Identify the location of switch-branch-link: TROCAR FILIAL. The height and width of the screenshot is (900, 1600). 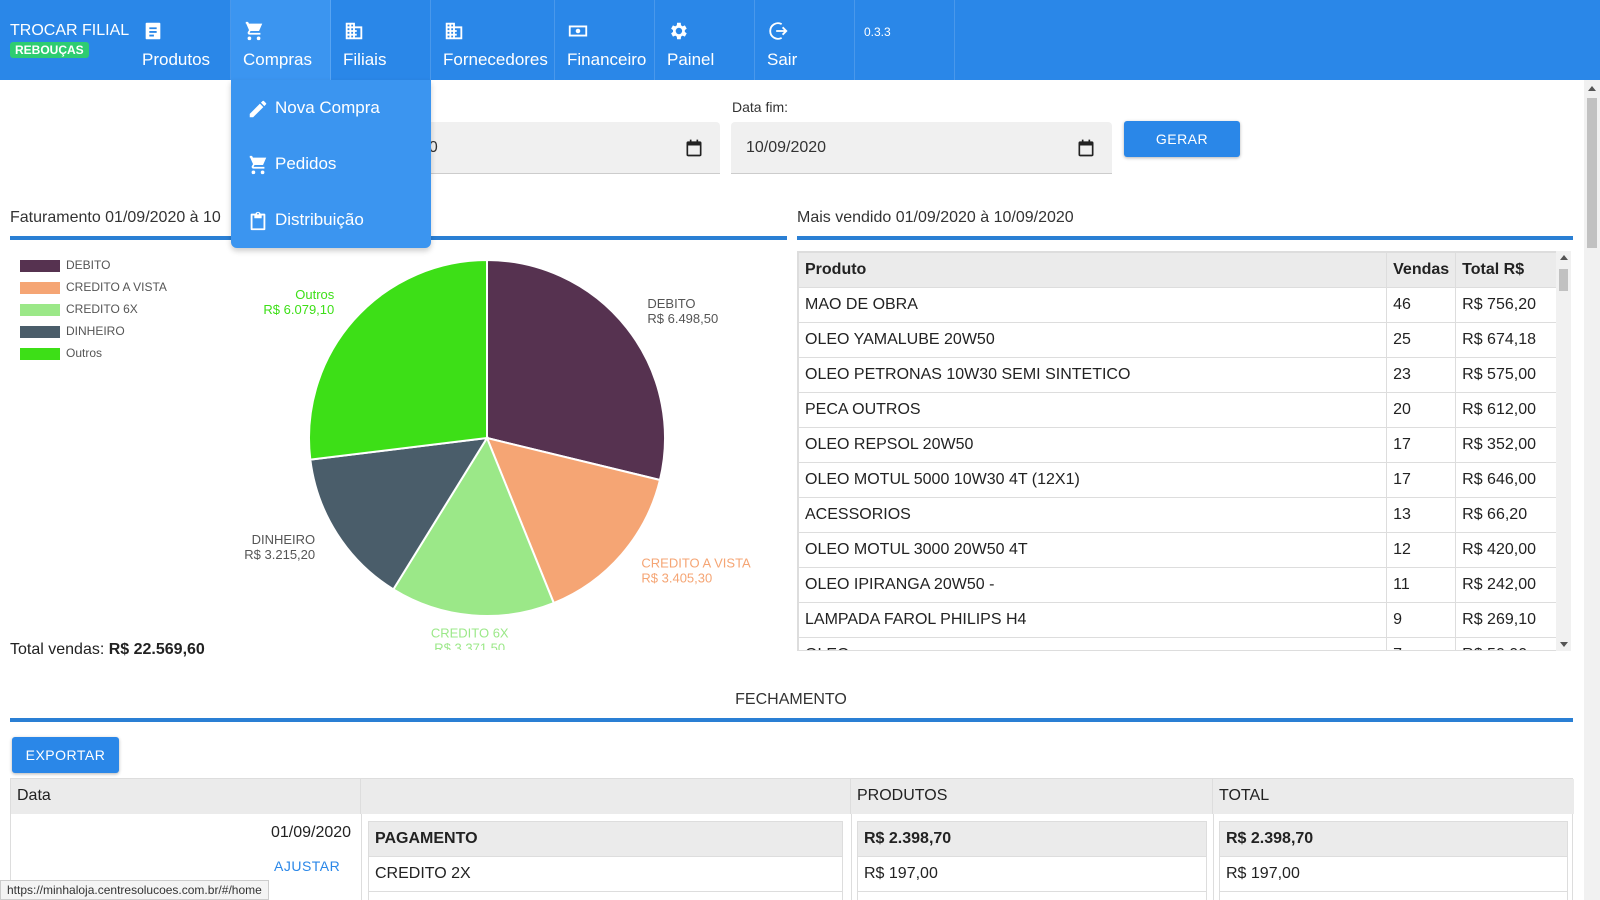
(70, 30).